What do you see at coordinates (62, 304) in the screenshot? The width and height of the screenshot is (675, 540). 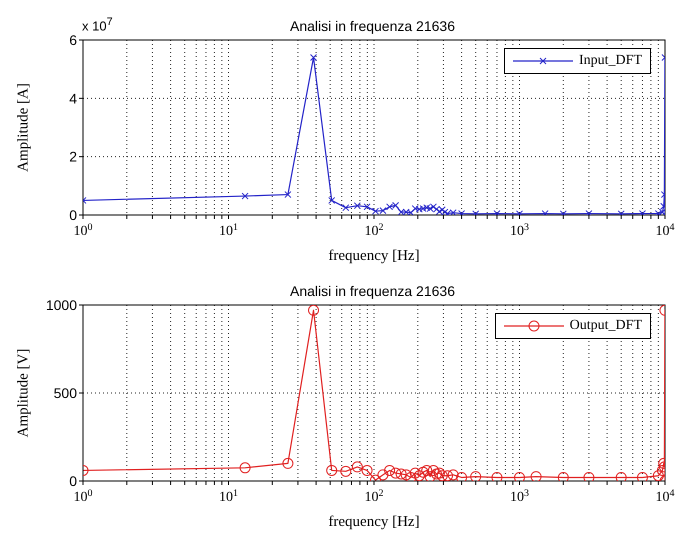 I see `y-tick-label: 1000` at bounding box center [62, 304].